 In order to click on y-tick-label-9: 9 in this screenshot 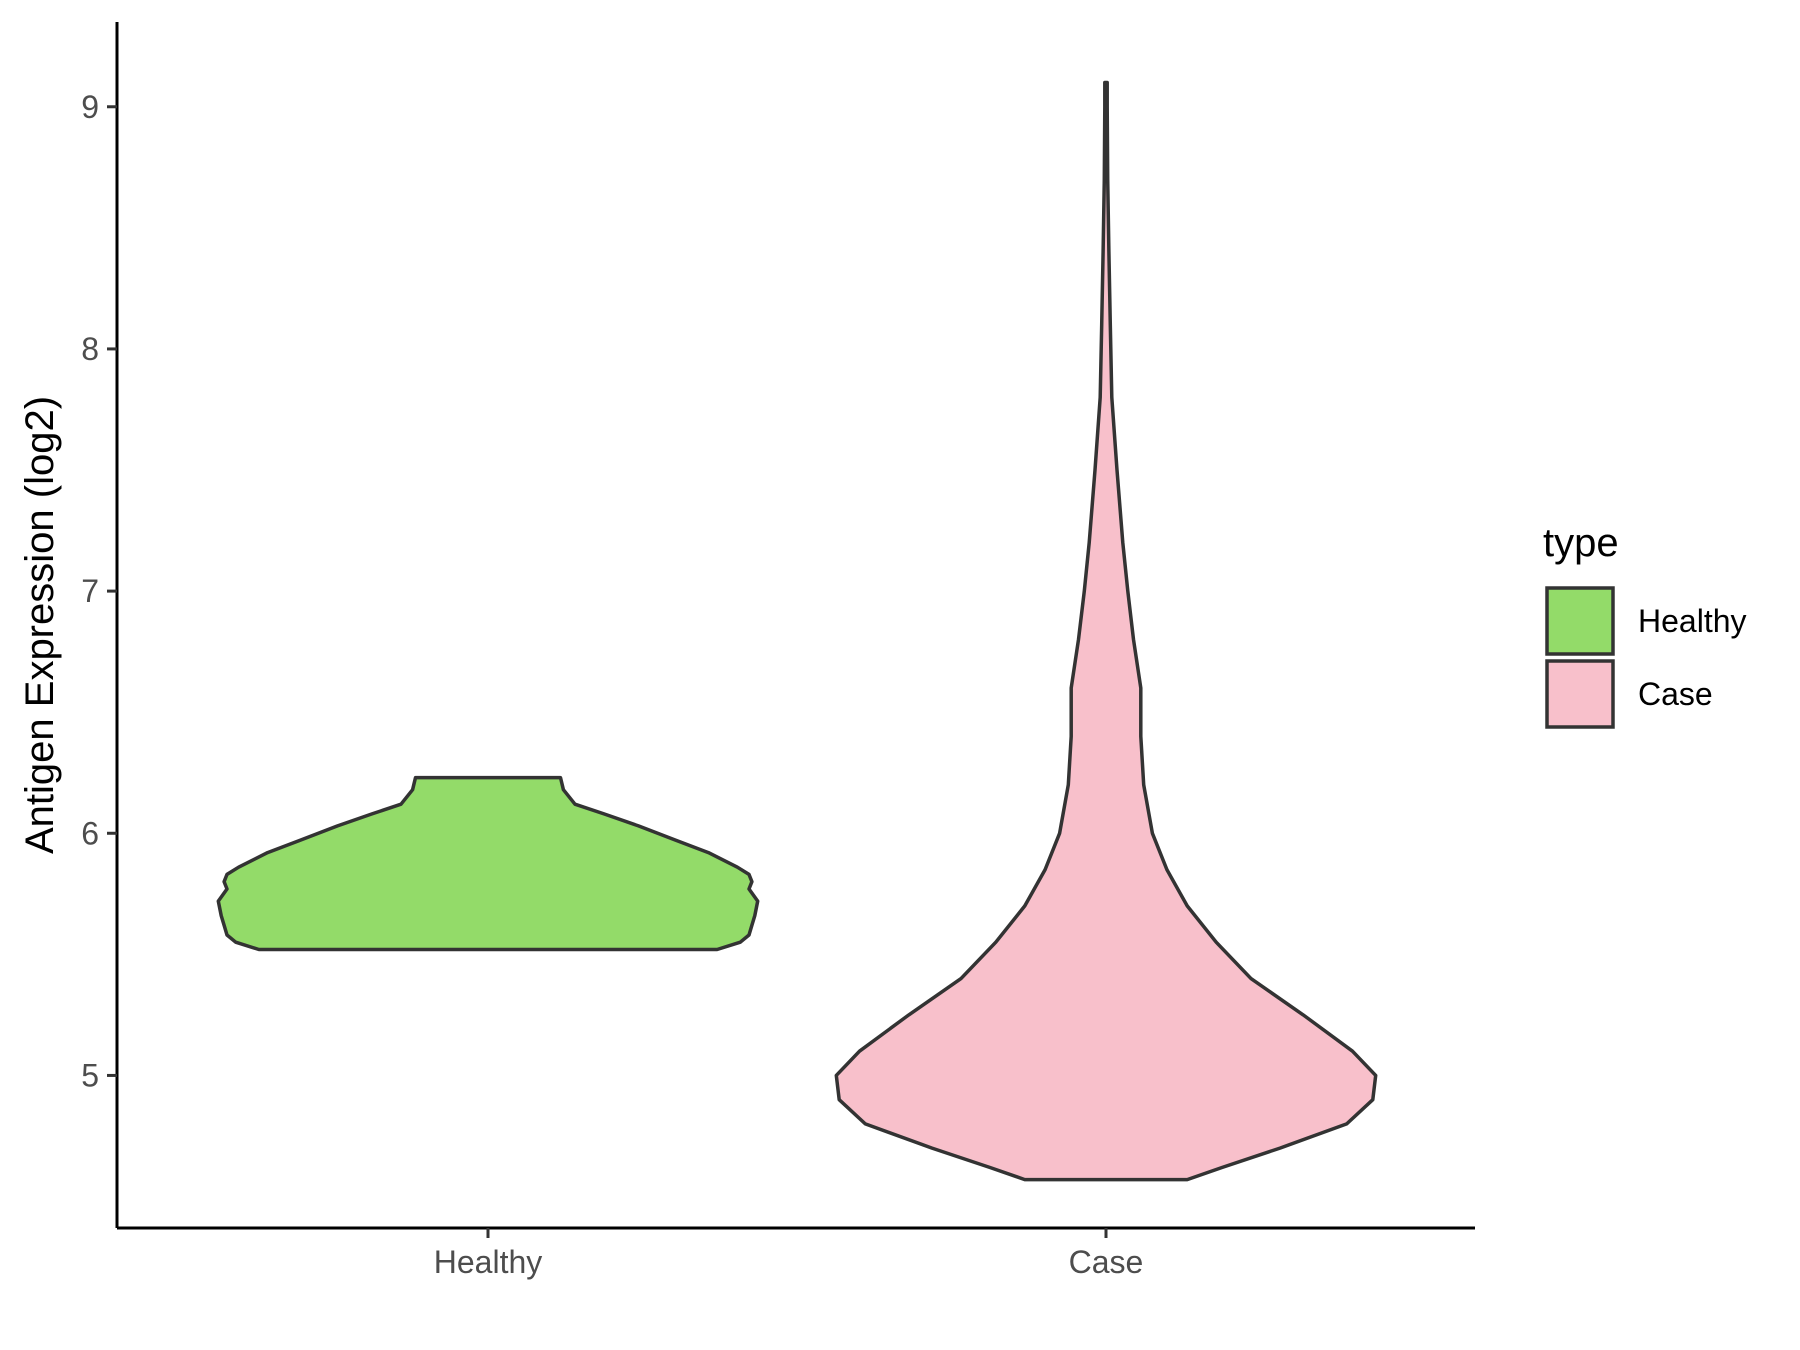, I will do `click(90, 107)`.